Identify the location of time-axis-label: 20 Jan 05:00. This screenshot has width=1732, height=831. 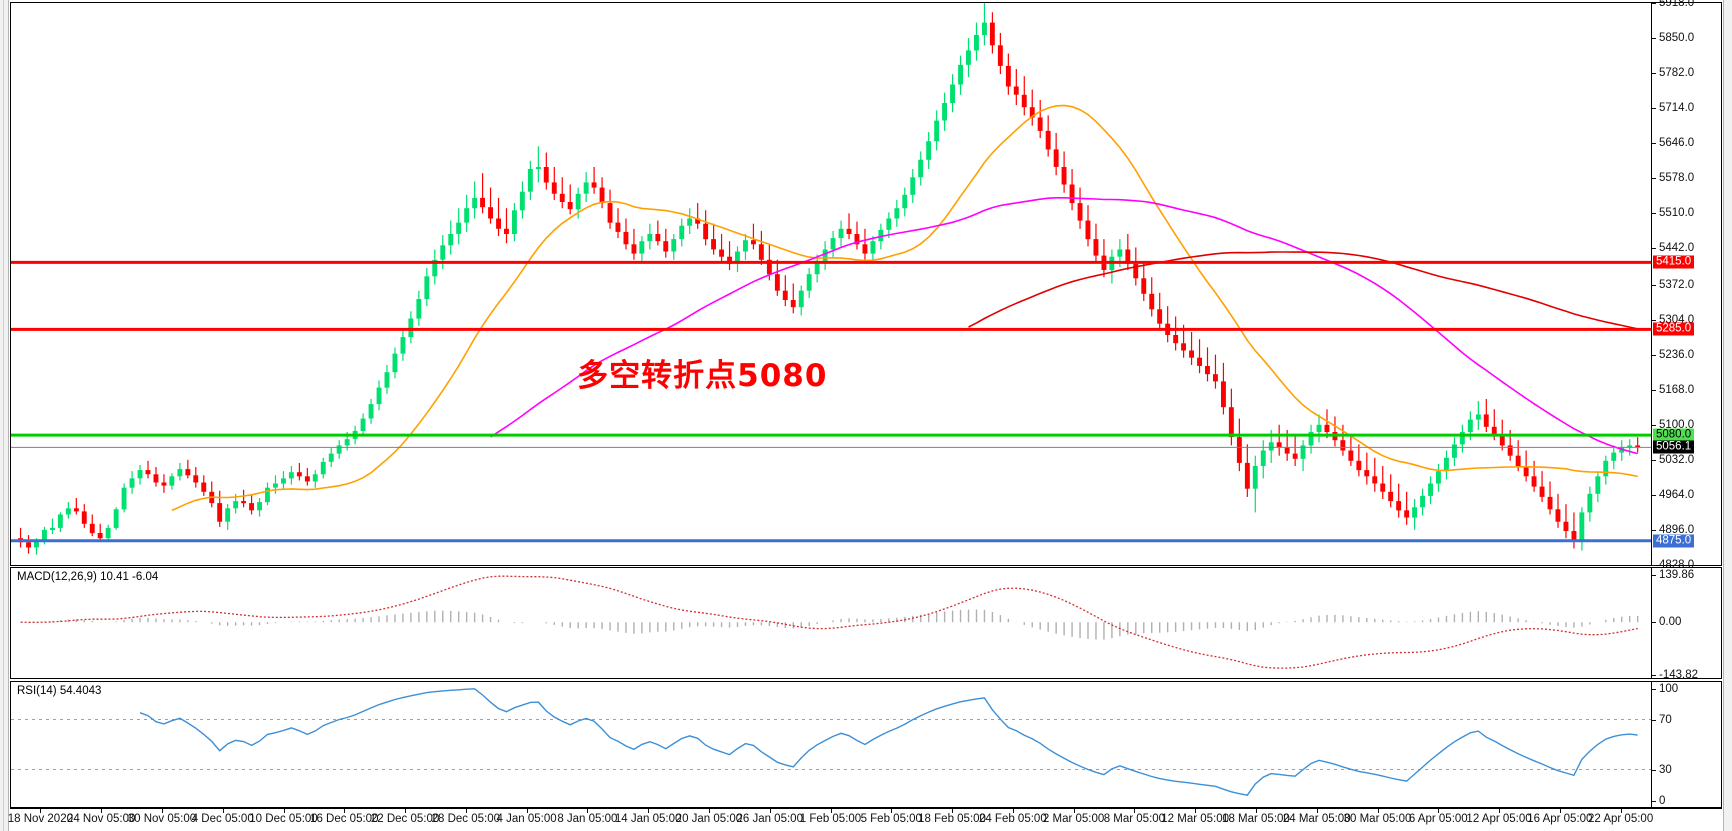
(709, 819).